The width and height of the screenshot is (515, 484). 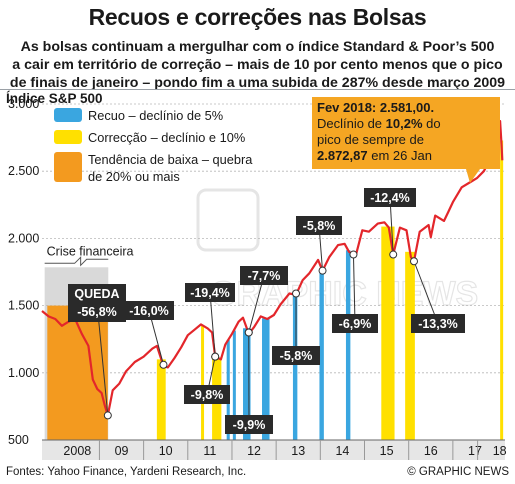 I want to click on crisis-label: Crise financeira, so click(x=90, y=251).